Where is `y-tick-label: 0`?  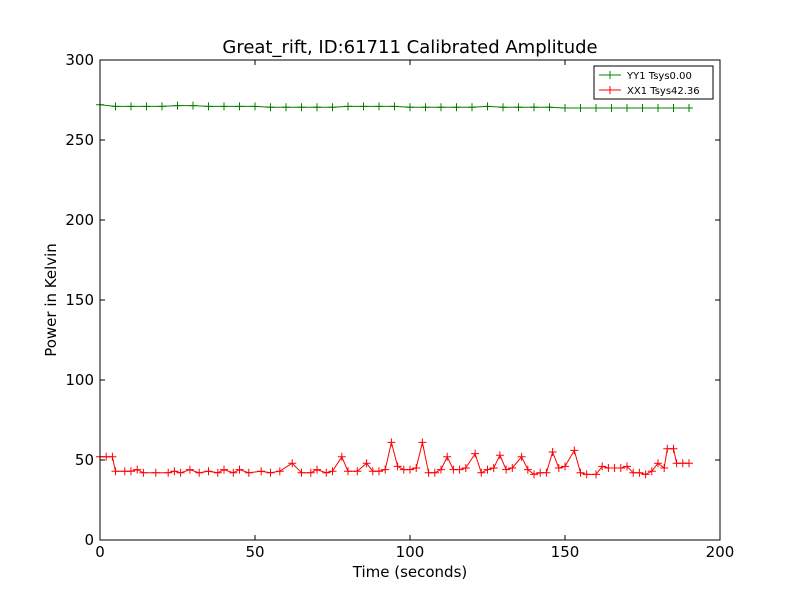
y-tick-label: 0 is located at coordinates (89, 540).